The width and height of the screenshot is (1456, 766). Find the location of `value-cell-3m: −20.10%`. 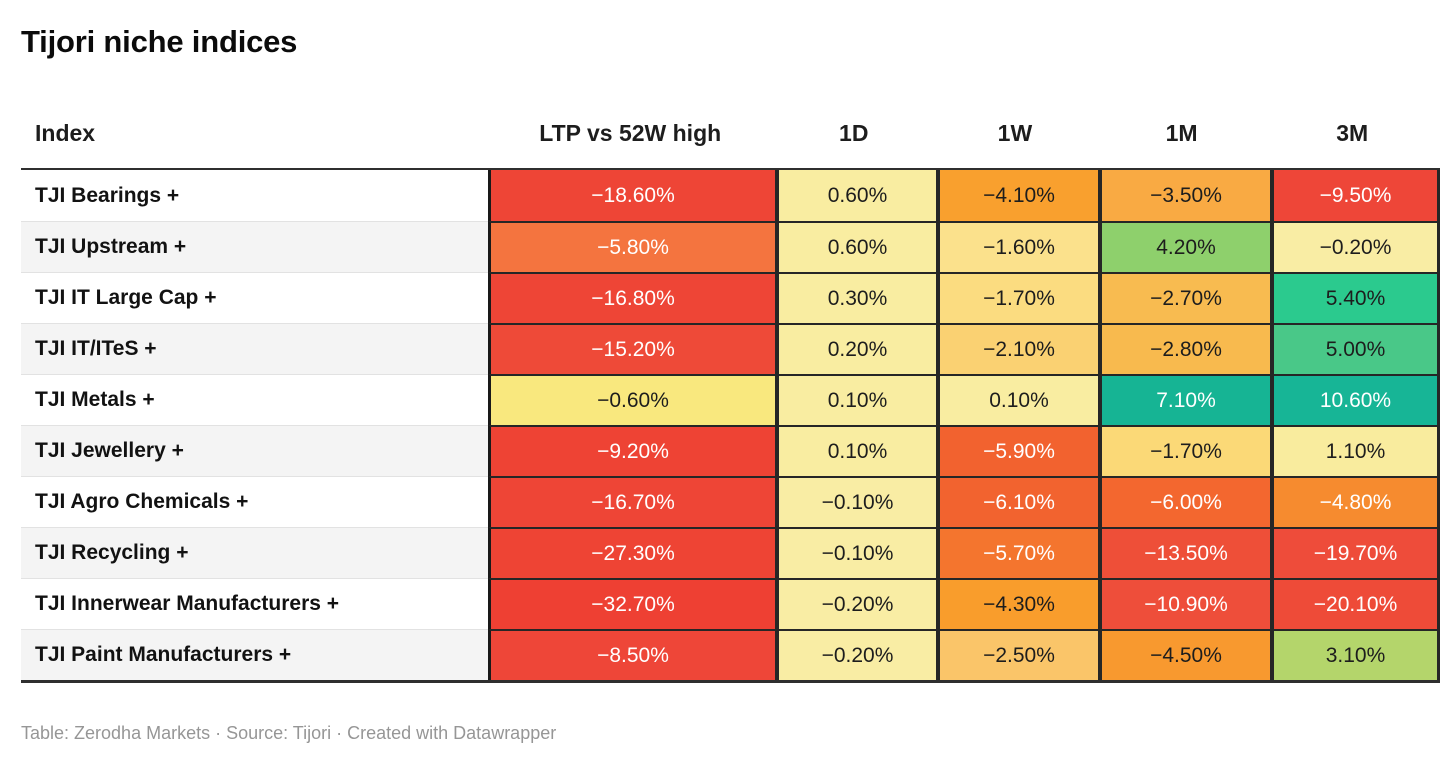

value-cell-3m: −20.10% is located at coordinates (1355, 603).